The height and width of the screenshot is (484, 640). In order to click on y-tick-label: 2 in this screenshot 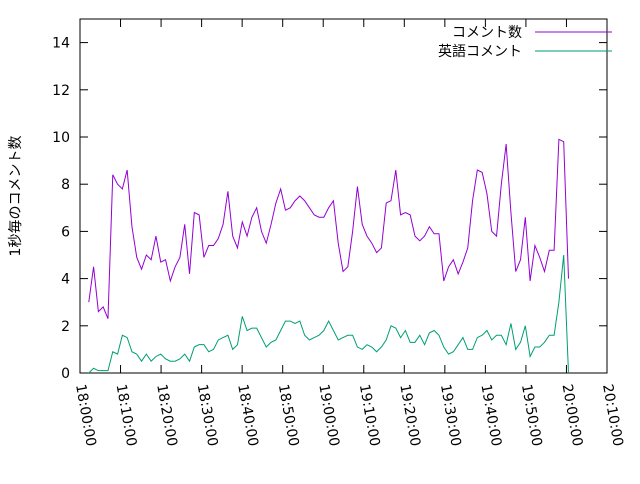, I will do `click(65, 327)`.